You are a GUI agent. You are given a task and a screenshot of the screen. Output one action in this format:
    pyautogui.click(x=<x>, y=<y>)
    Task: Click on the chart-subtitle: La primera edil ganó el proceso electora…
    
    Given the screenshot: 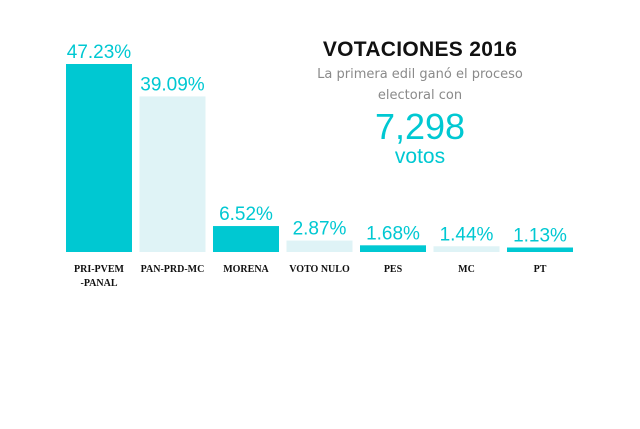 What is the action you would take?
    pyautogui.click(x=420, y=85)
    